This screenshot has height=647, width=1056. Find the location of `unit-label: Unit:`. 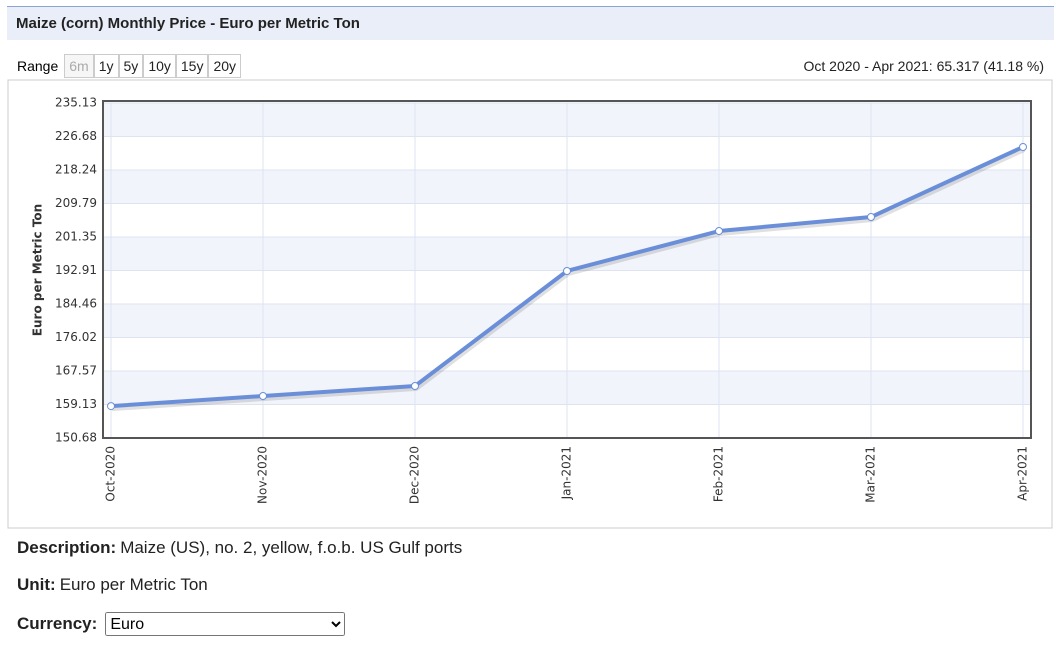

unit-label: Unit: is located at coordinates (36, 584).